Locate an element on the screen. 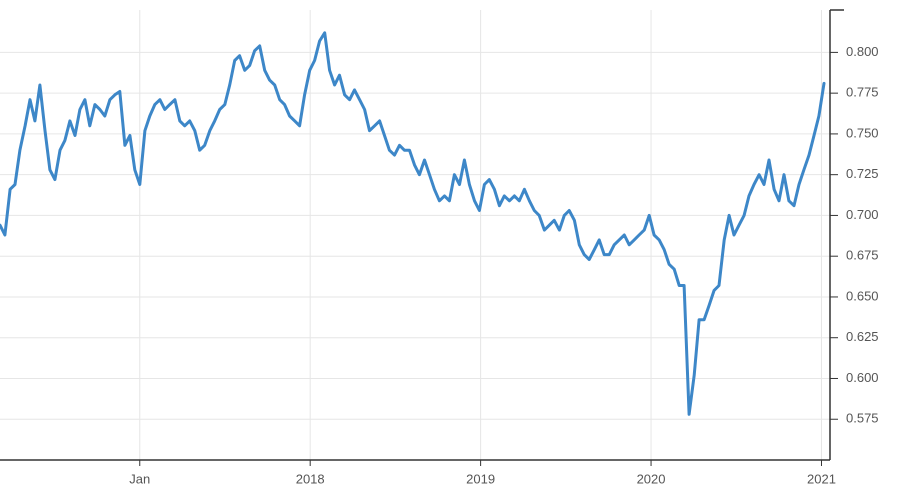 Image resolution: width=904 pixels, height=501 pixels. y-tick-label: 0.700 is located at coordinates (862, 214).